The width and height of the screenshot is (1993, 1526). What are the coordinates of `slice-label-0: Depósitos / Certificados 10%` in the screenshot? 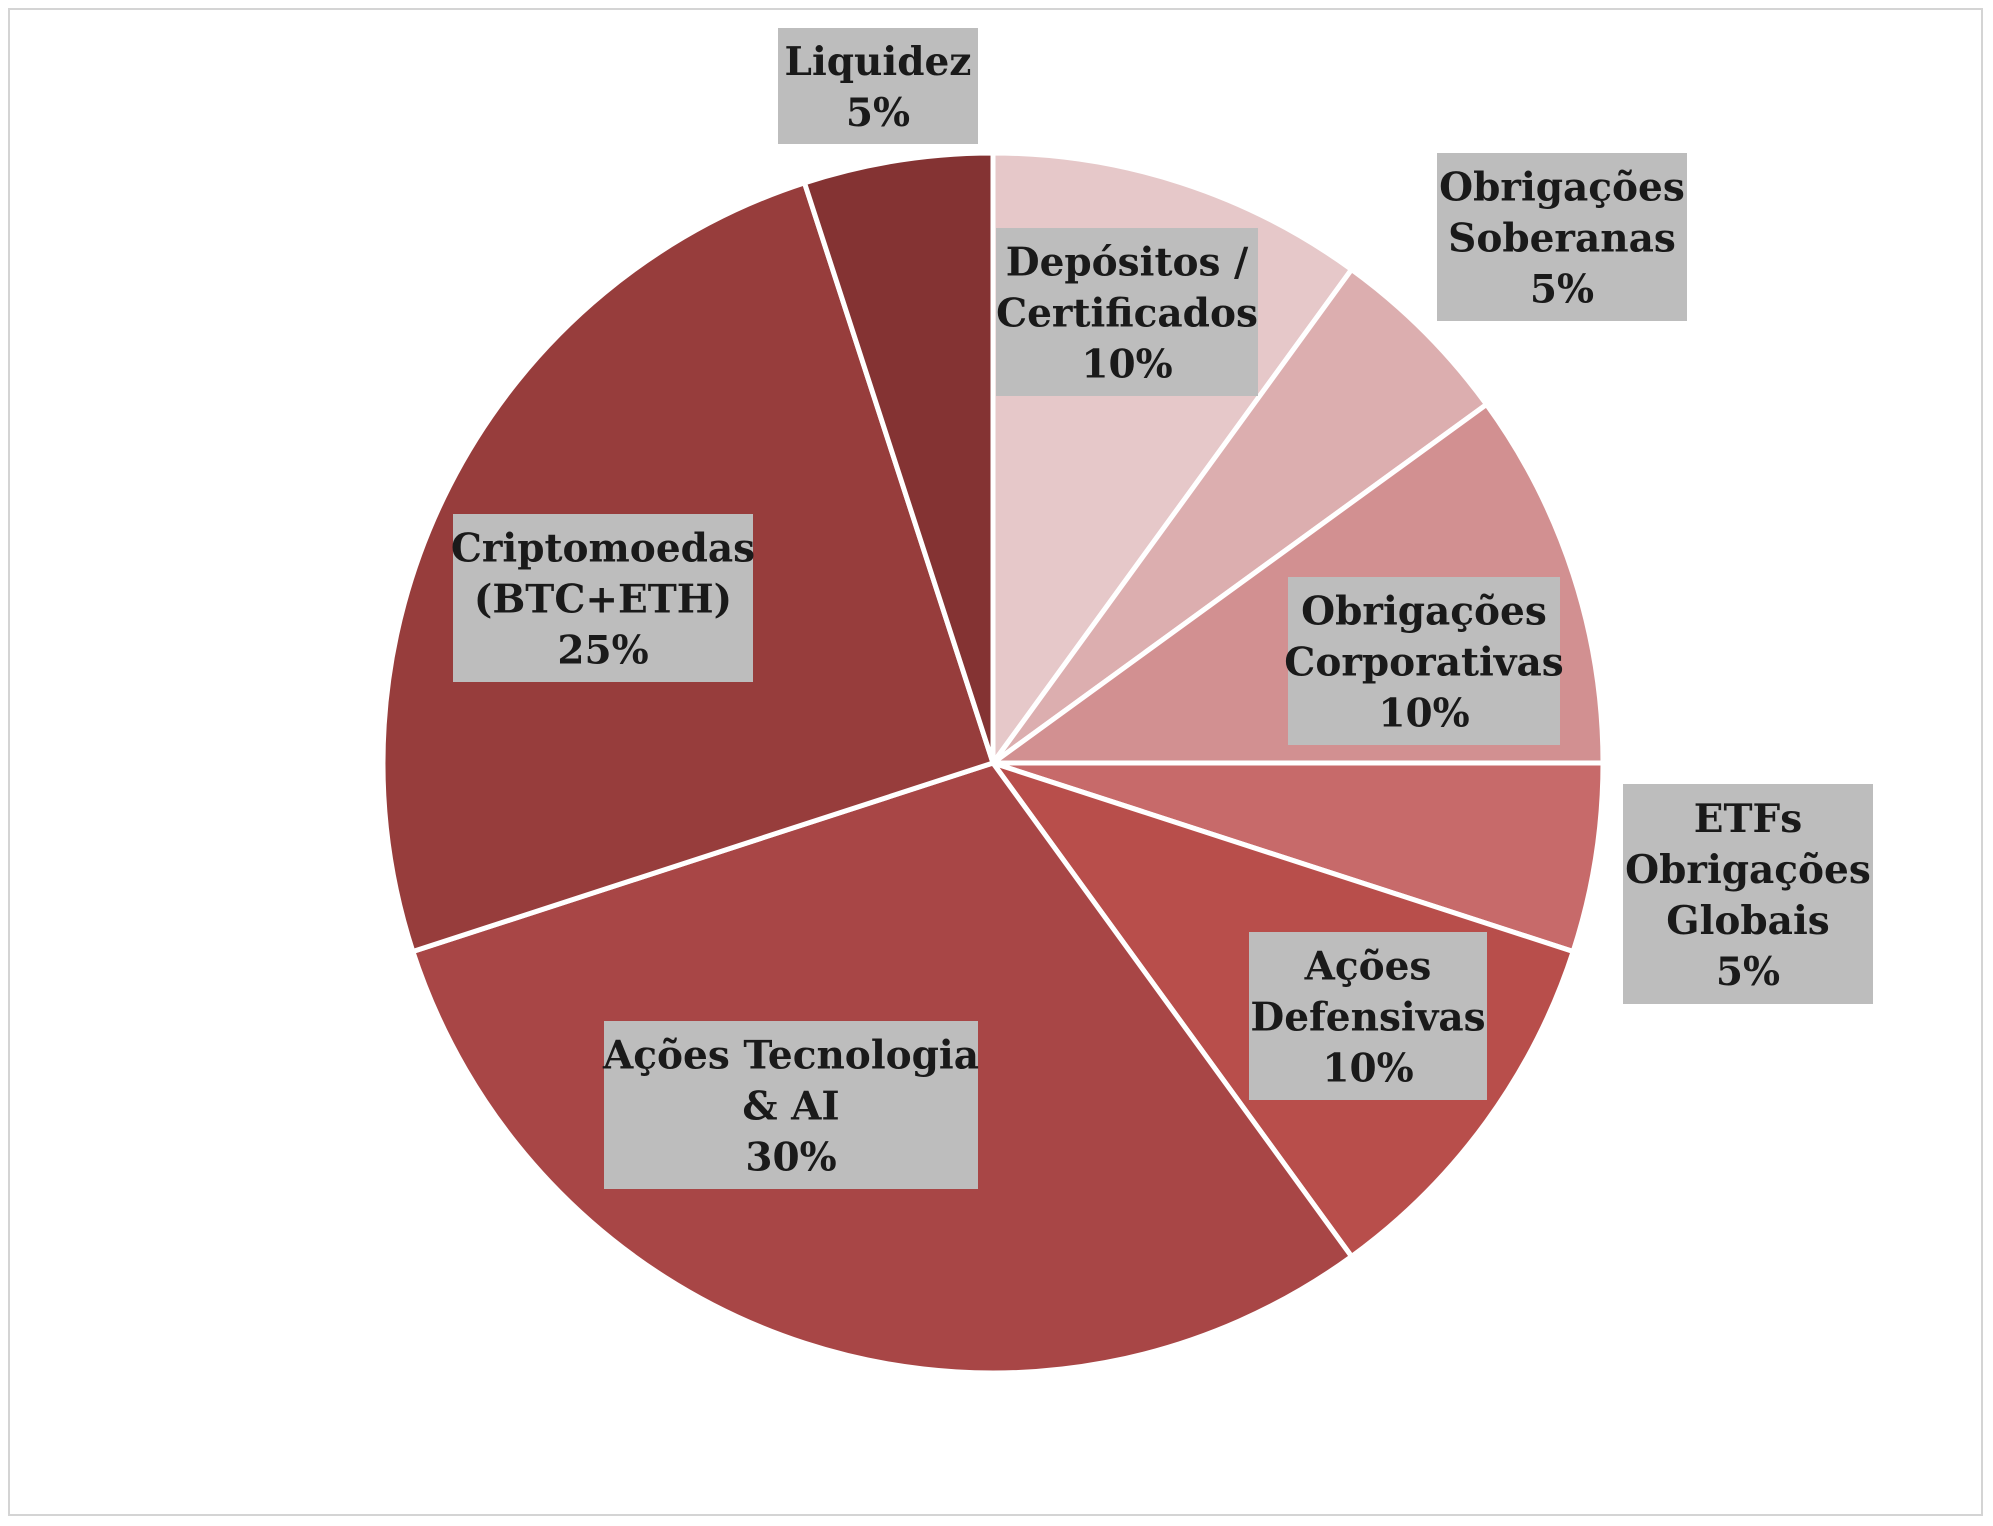 It's located at (1127, 312).